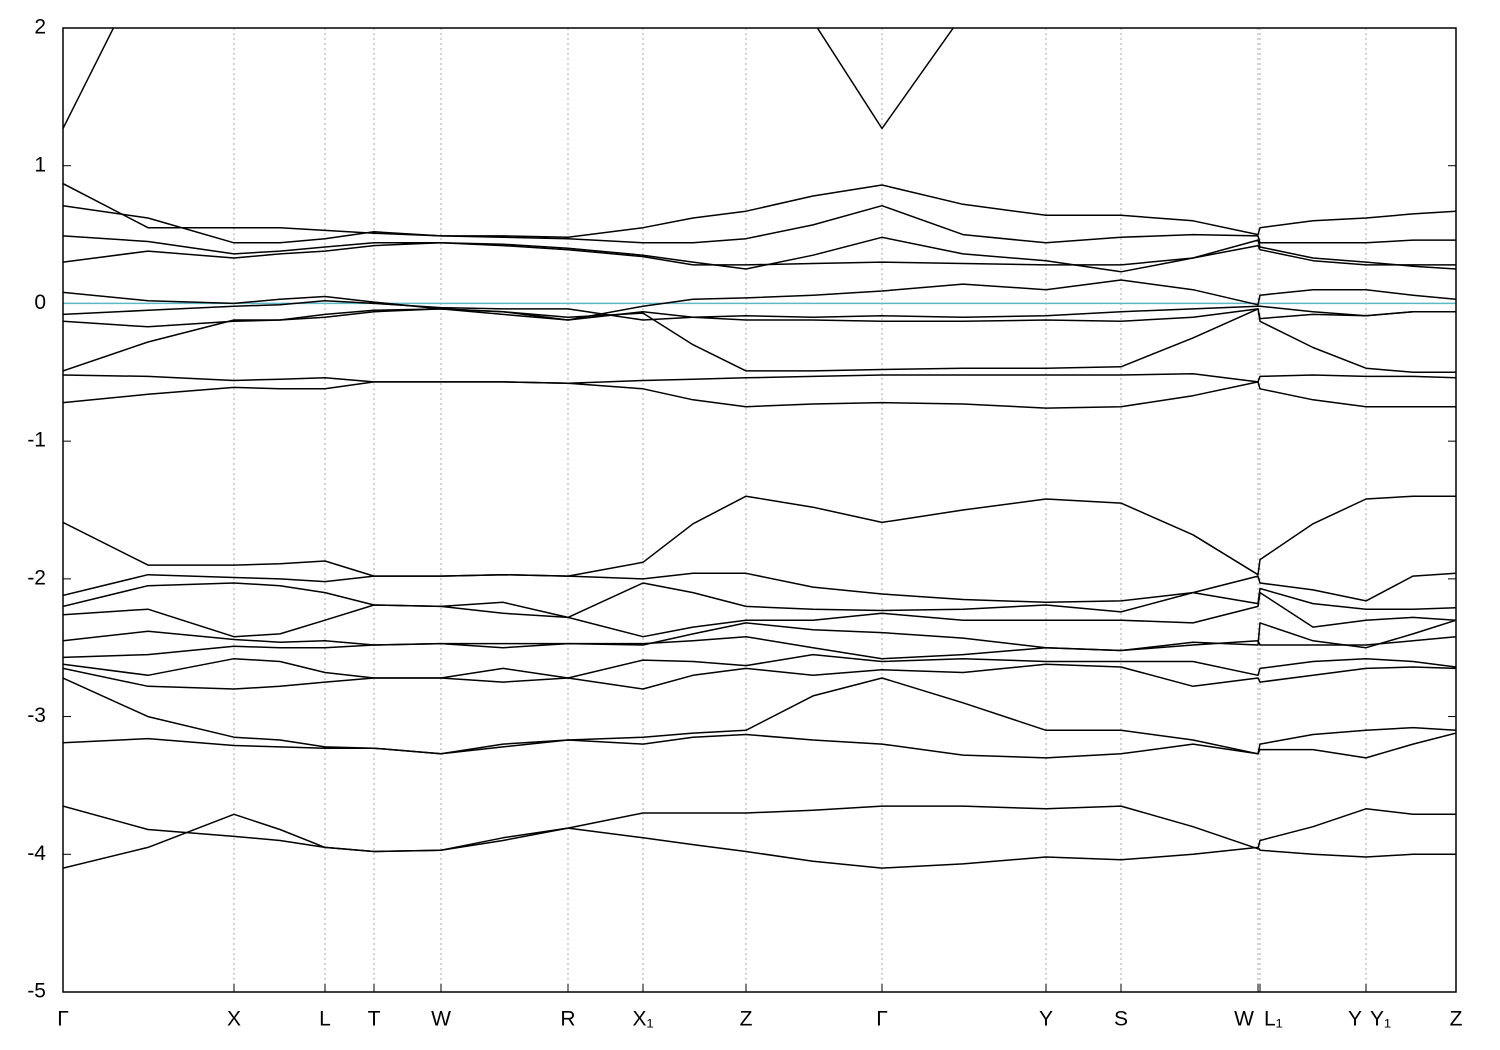 This screenshot has width=1500, height=1050. Describe the element at coordinates (36, 440) in the screenshot. I see `y-tick-label: -1` at that location.